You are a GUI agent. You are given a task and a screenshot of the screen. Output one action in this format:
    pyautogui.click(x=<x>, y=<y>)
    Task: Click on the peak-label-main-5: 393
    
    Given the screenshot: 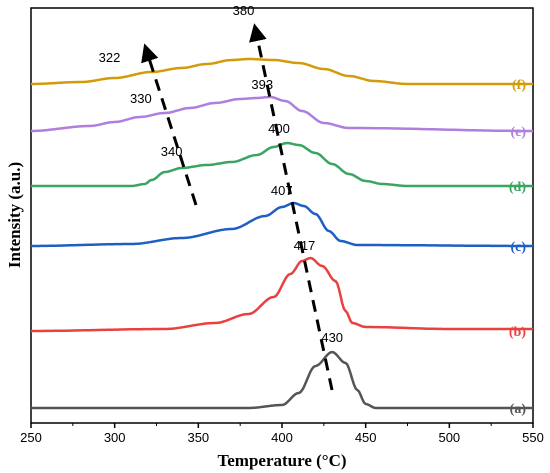 What is the action you would take?
    pyautogui.click(x=262, y=84)
    